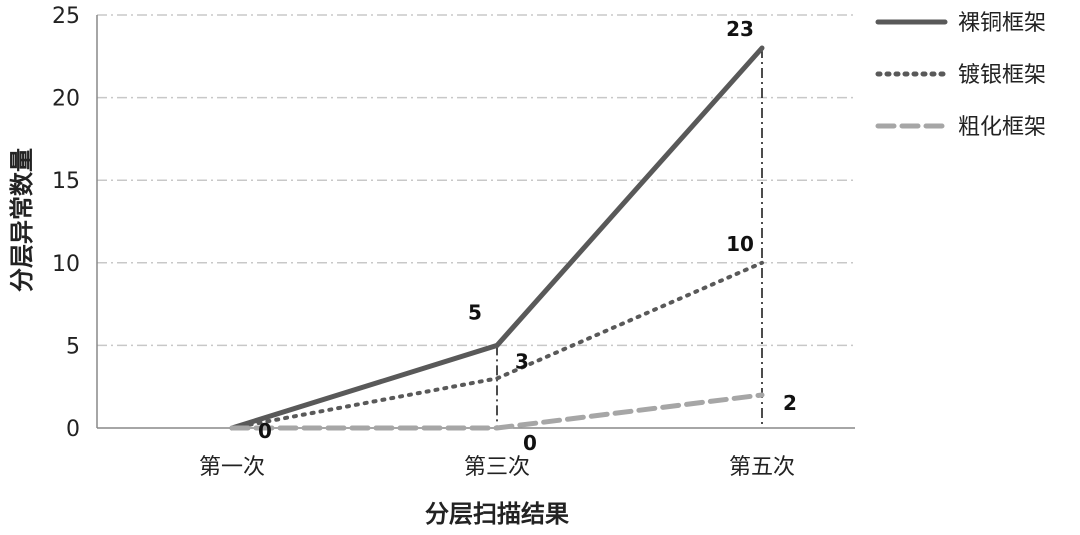  What do you see at coordinates (497, 411) in the screenshot?
I see `series-line` at bounding box center [497, 411].